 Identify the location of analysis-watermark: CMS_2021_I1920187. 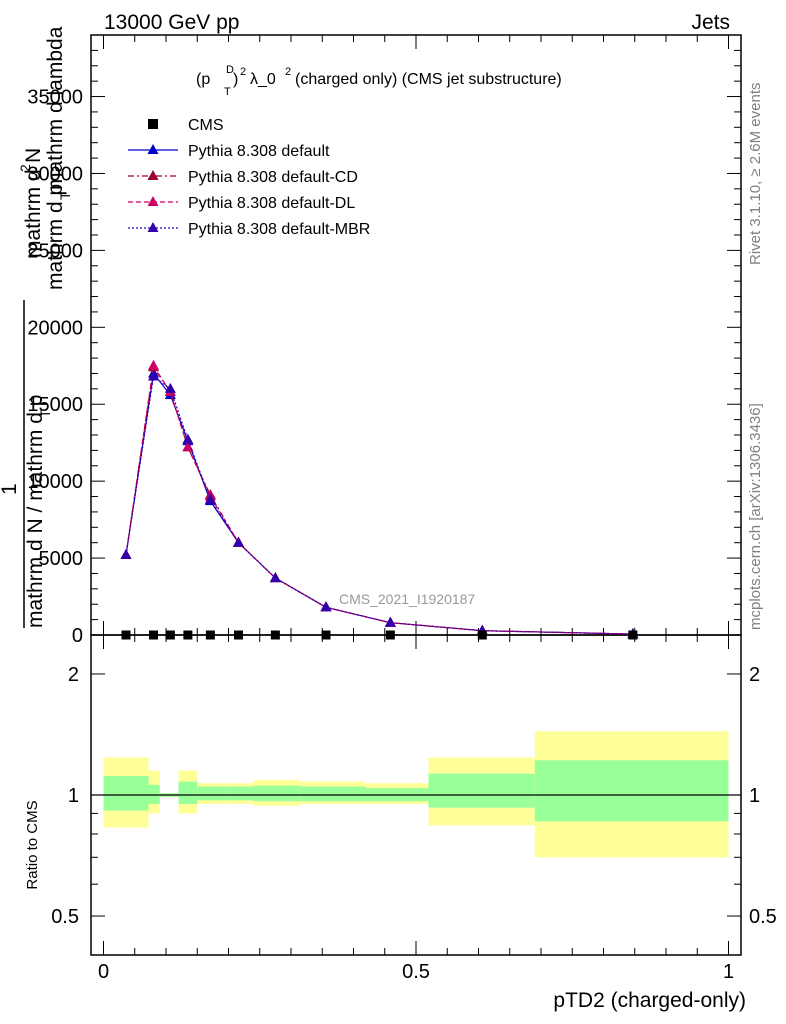
(407, 599).